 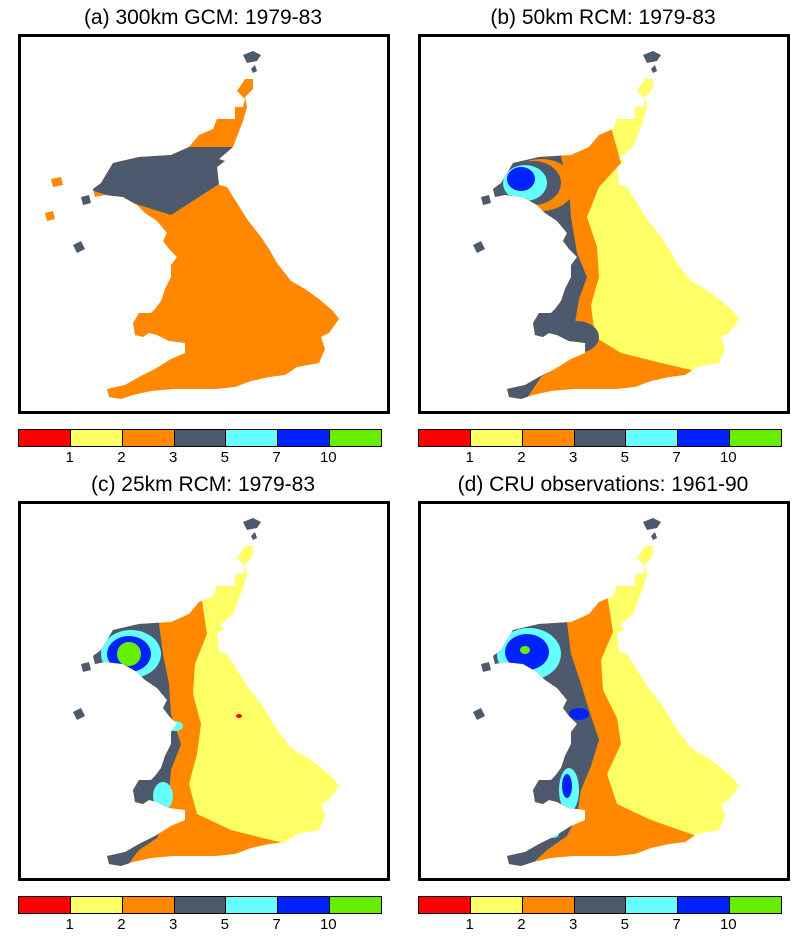 What do you see at coordinates (603, 484) in the screenshot?
I see `panel-title: (d) CRU observations: 1961-90` at bounding box center [603, 484].